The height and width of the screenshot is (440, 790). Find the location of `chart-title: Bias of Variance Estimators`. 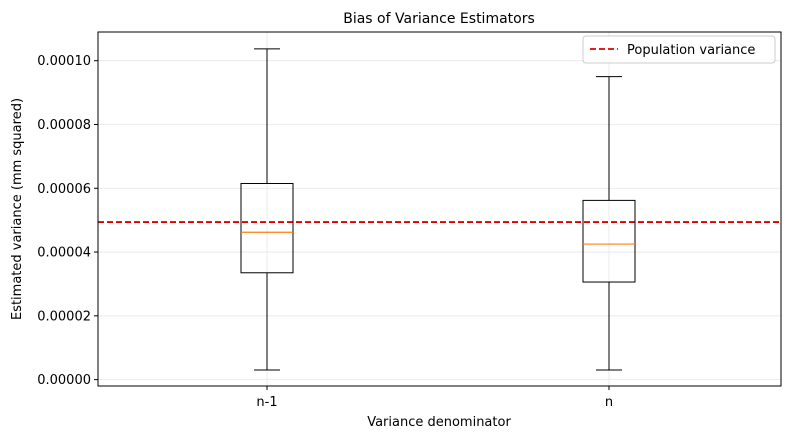

chart-title: Bias of Variance Estimators is located at coordinates (439, 19).